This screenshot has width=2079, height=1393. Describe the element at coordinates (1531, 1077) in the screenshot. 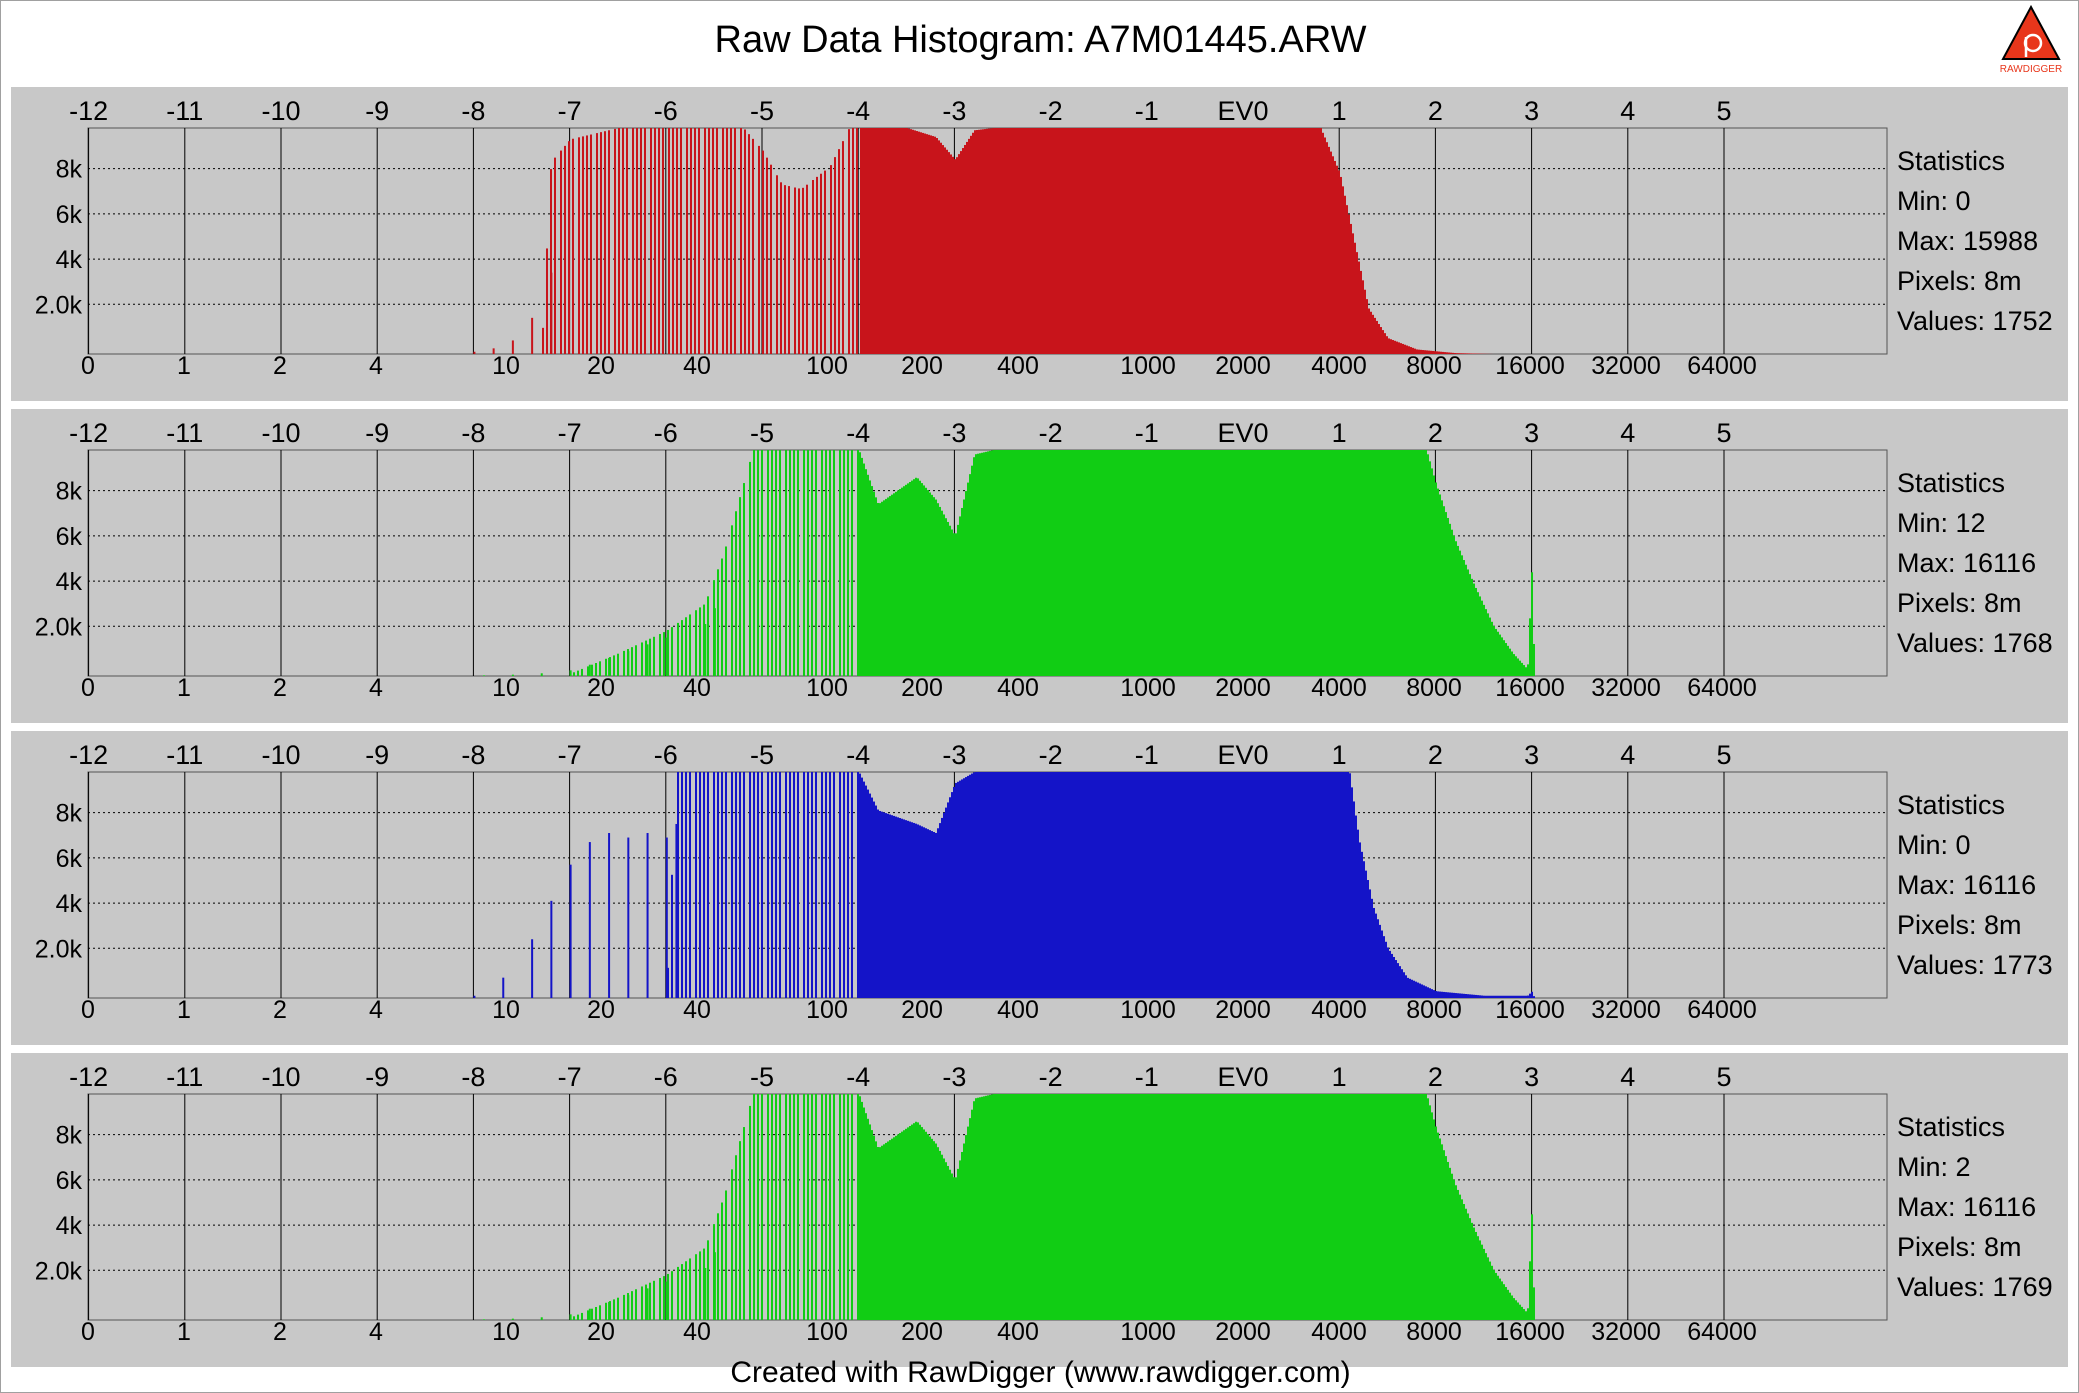

I see `ev-tick-label: 3` at that location.